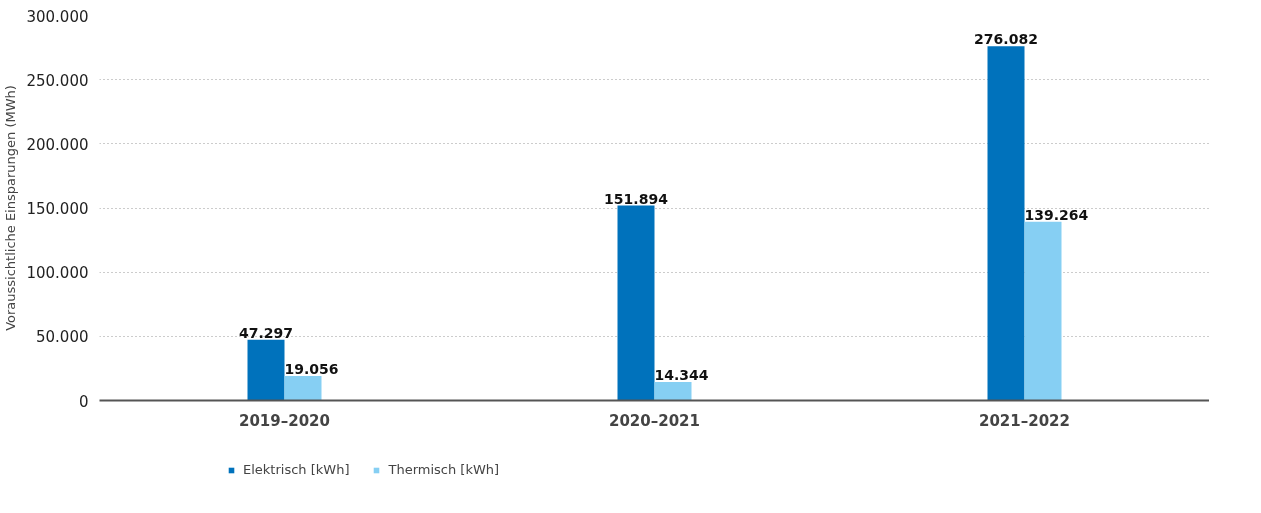 Image resolution: width=1261 pixels, height=513 pixels. Describe the element at coordinates (11, 208) in the screenshot. I see `y-axis-title: Voraussichtliche Einsparungen (MWh)` at that location.